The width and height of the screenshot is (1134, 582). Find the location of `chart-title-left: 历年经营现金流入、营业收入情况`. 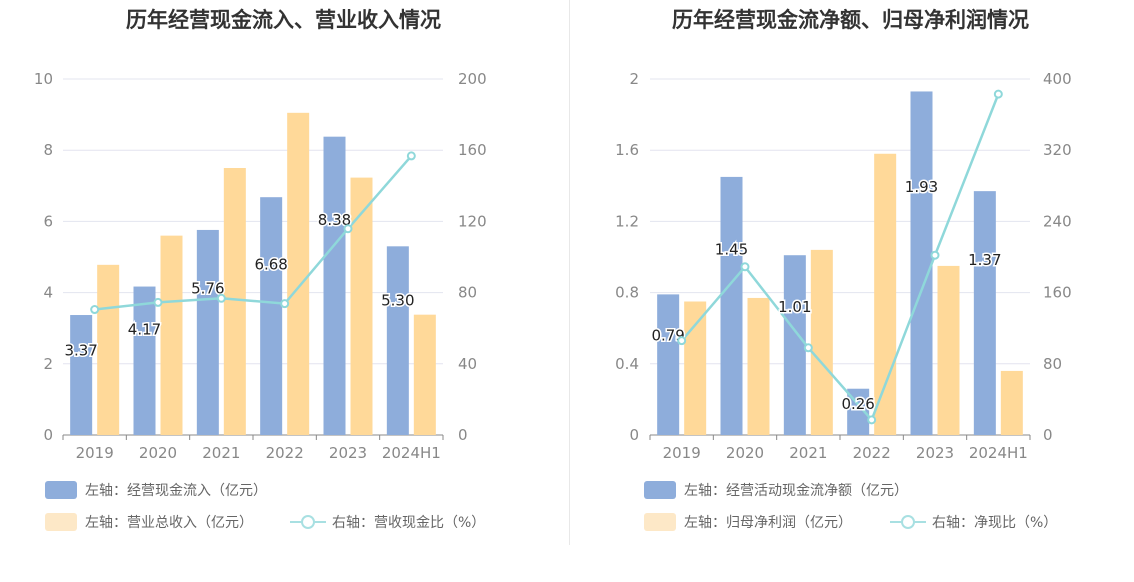

chart-title-left: 历年经营现金流入、营业收入情况 is located at coordinates (283, 20).